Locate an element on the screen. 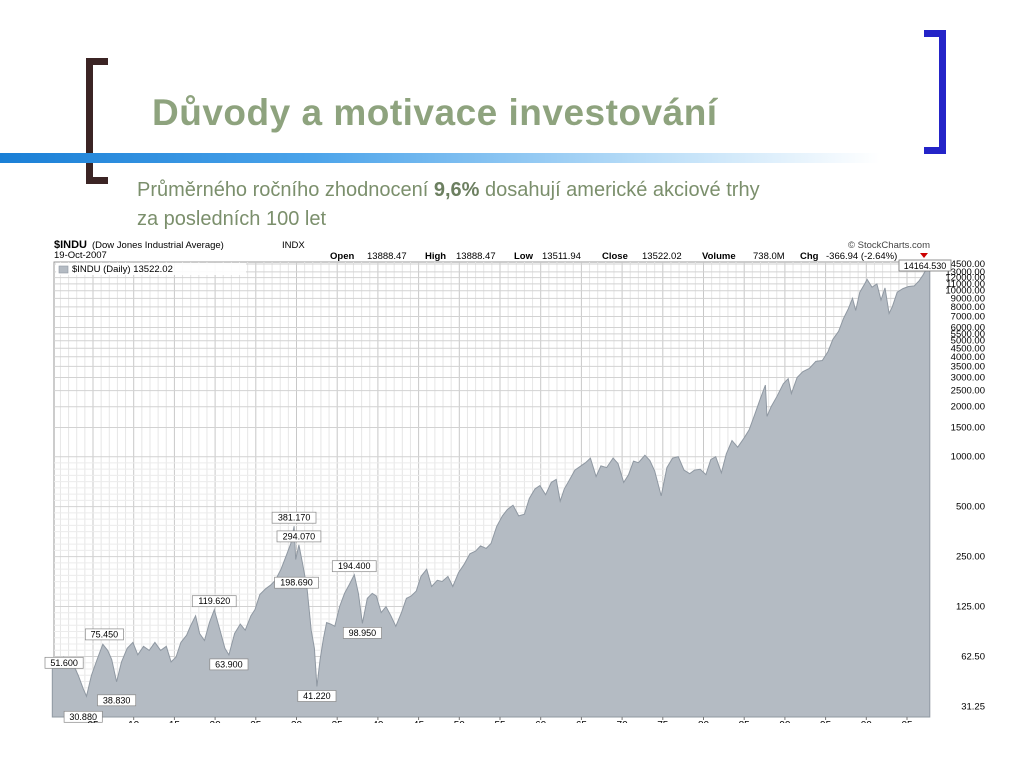 This screenshot has width=1024, height=768. x-tick-label: 45 is located at coordinates (419, 721).